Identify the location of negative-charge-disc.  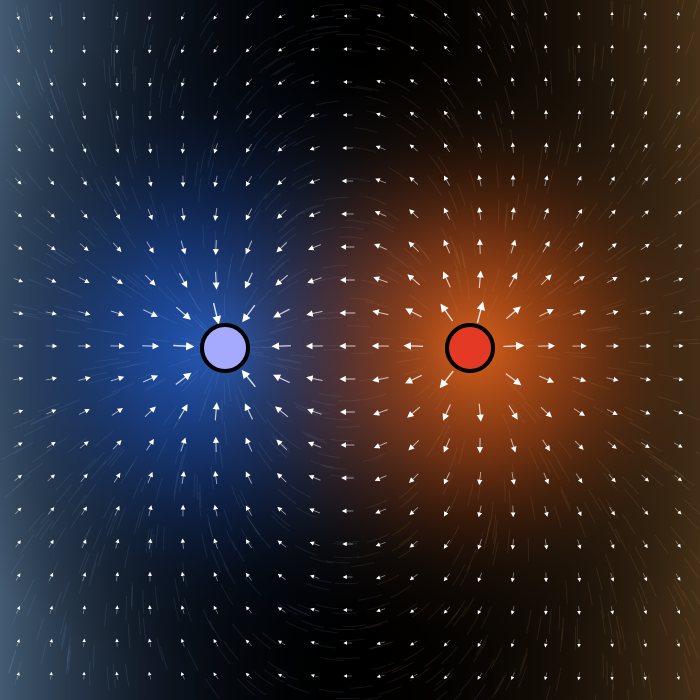
(225, 348).